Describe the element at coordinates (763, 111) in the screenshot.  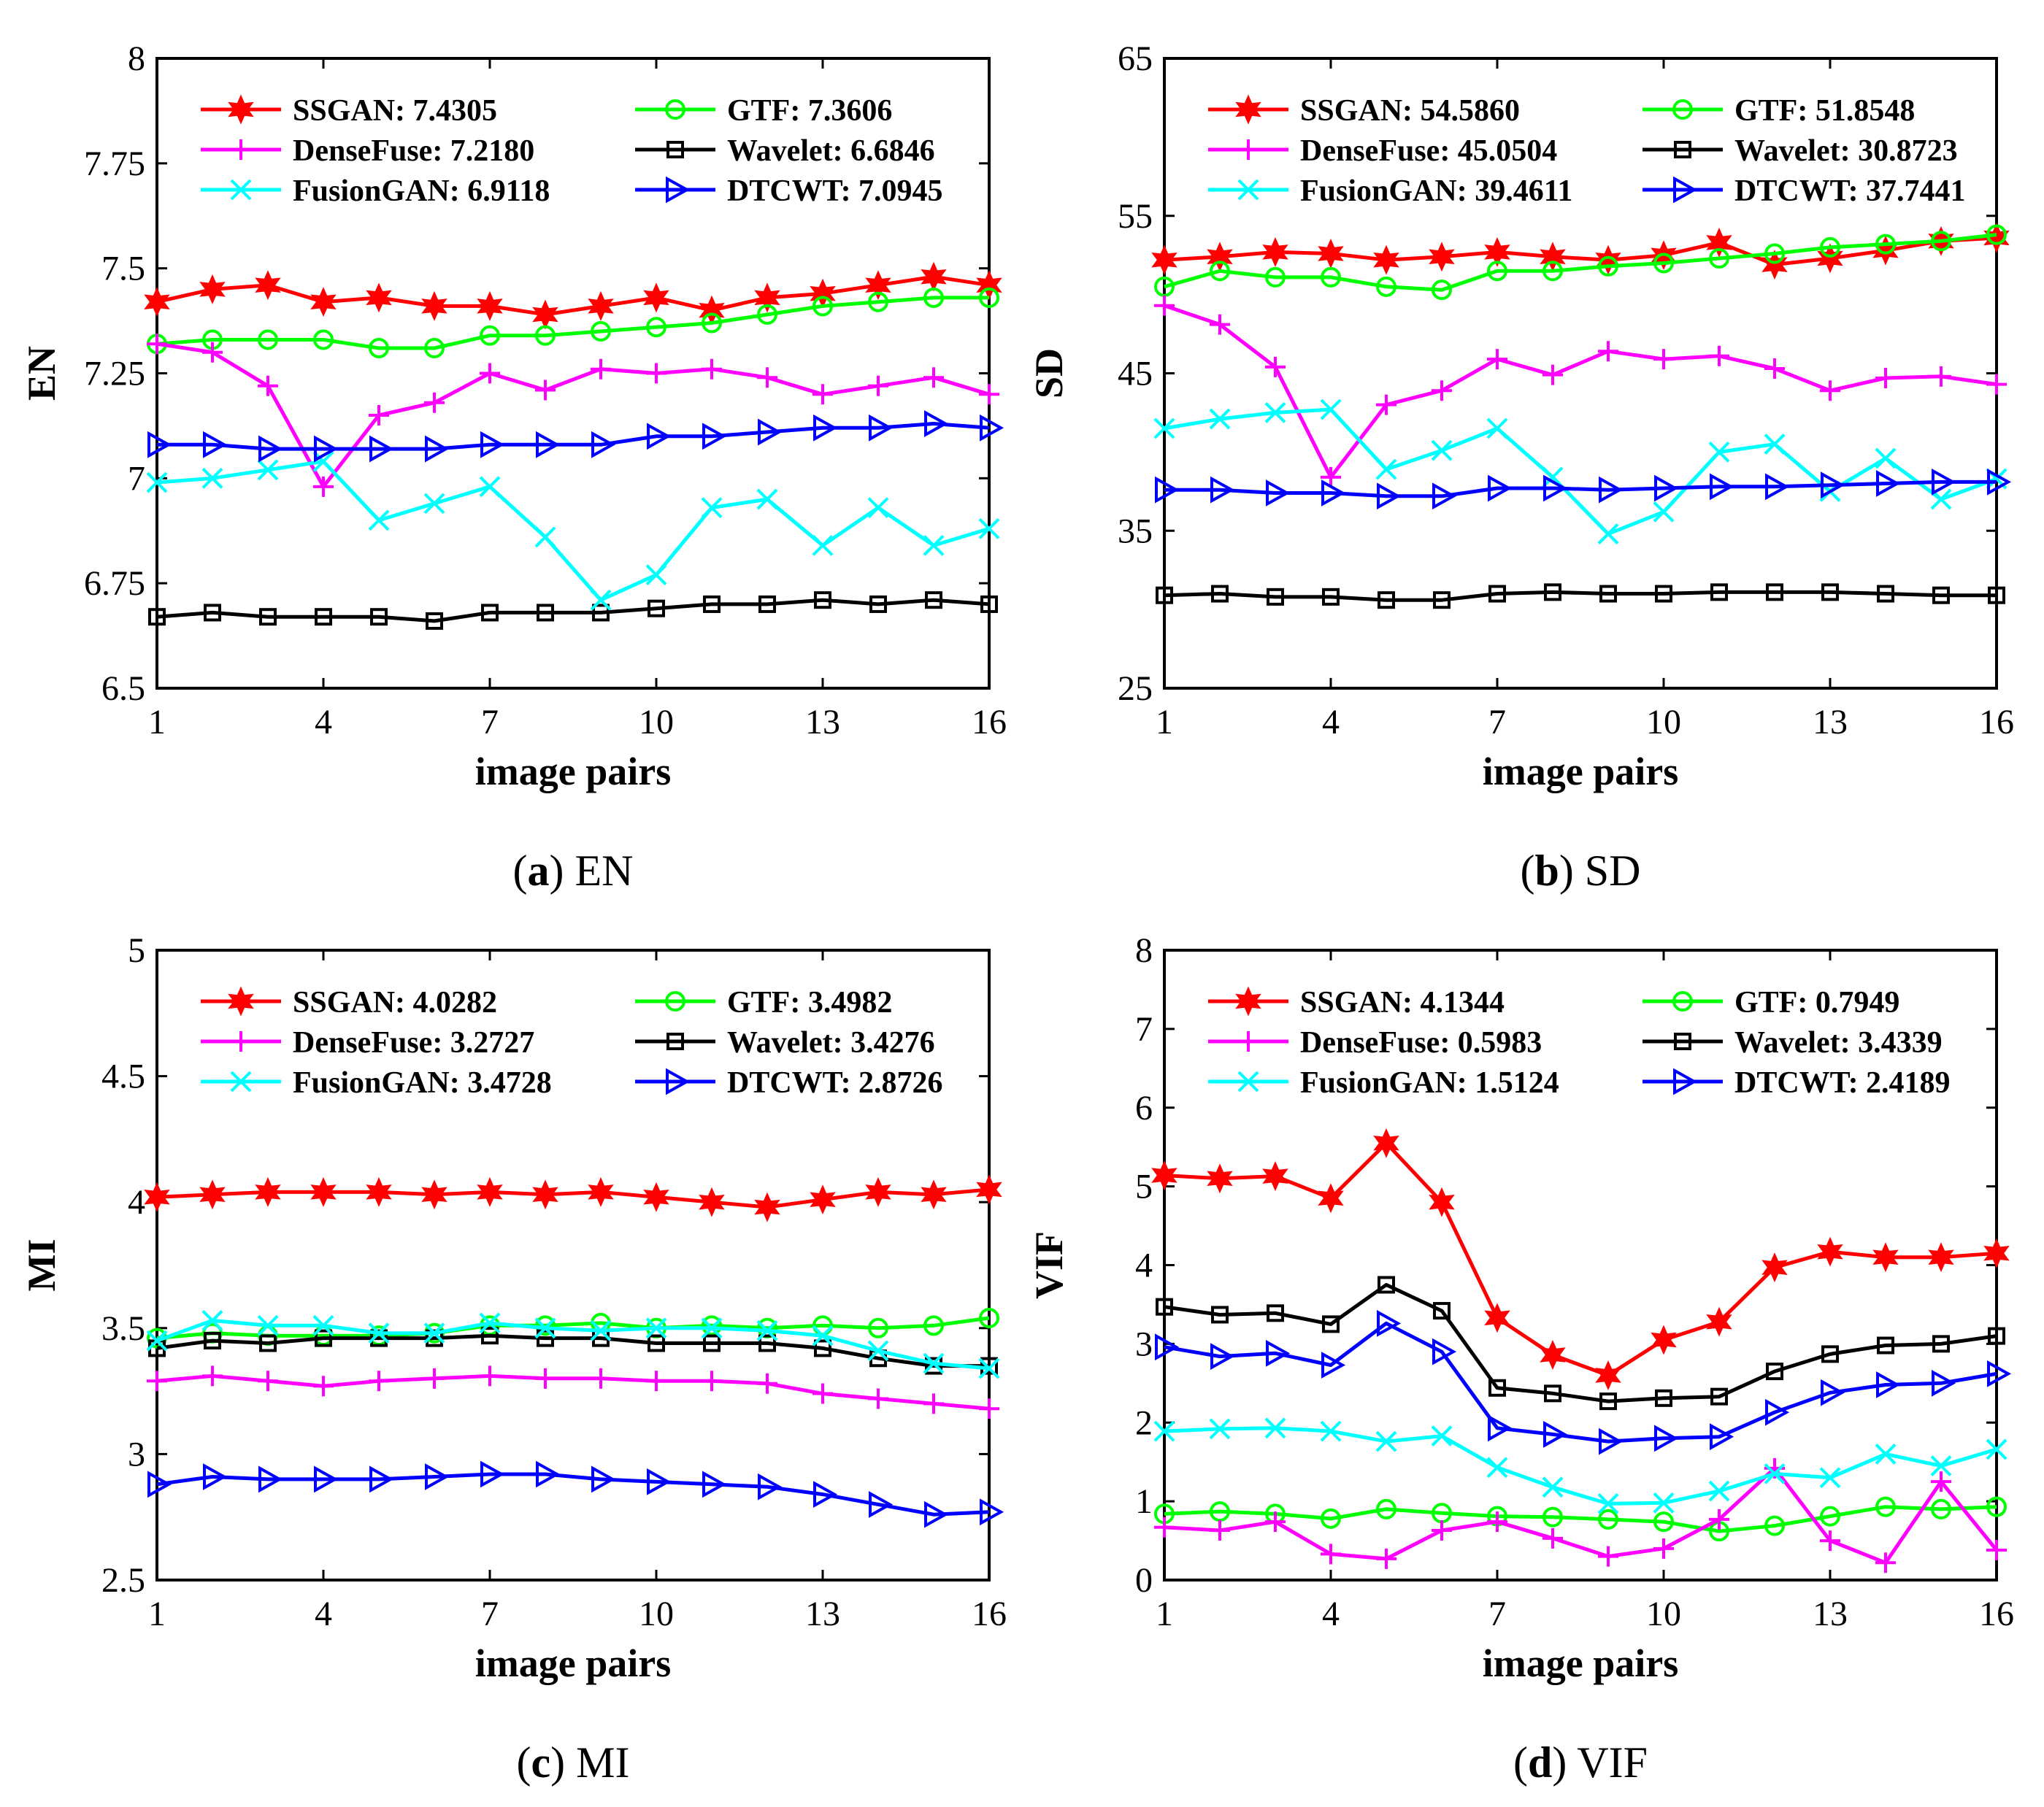
I see `legend-entry: GTF: 7.3606` at that location.